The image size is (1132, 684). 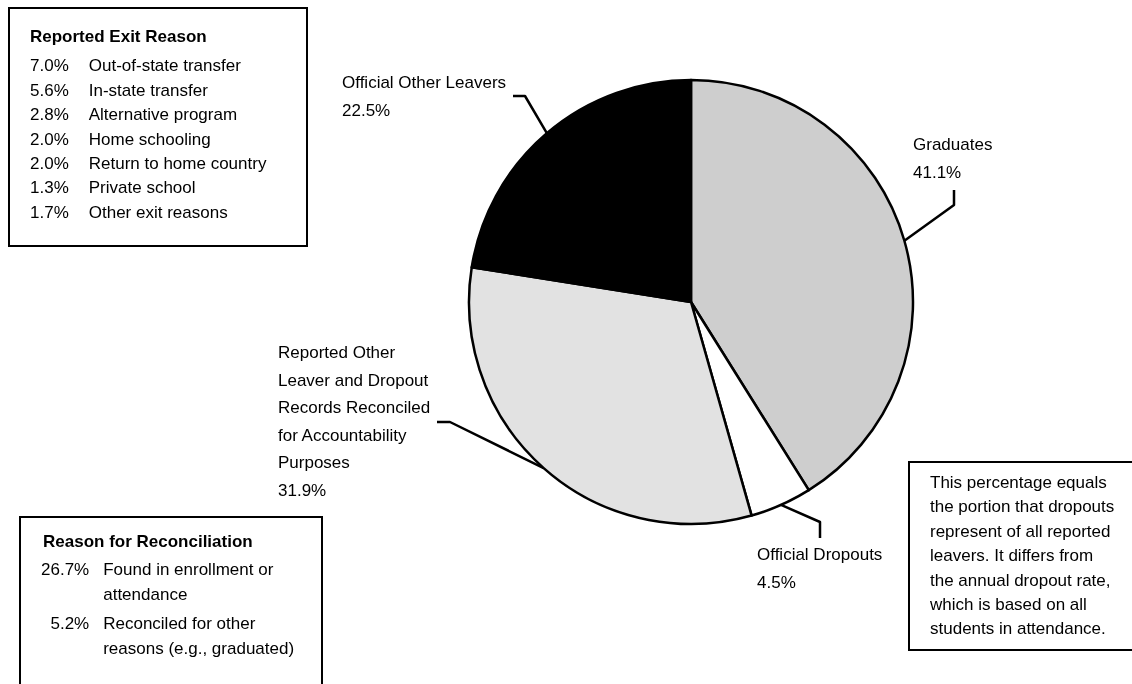 I want to click on data-label: 41.1%, so click(x=937, y=172).